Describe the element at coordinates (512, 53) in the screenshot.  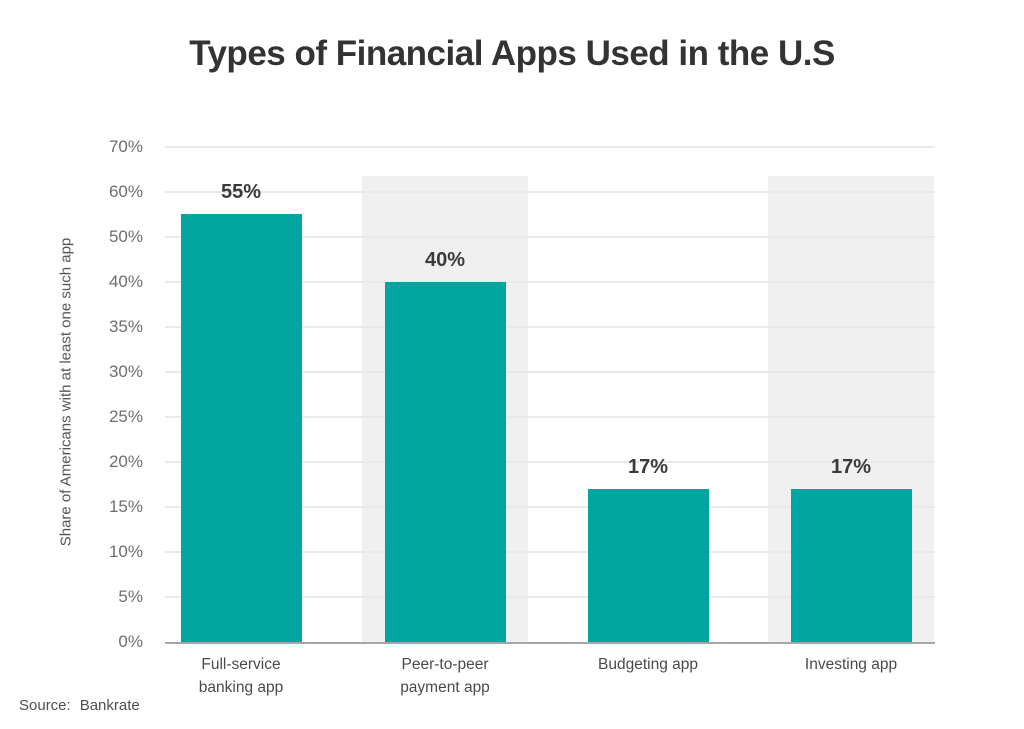
I see `chart-title: Types of Financial Apps Used in the U.S` at that location.